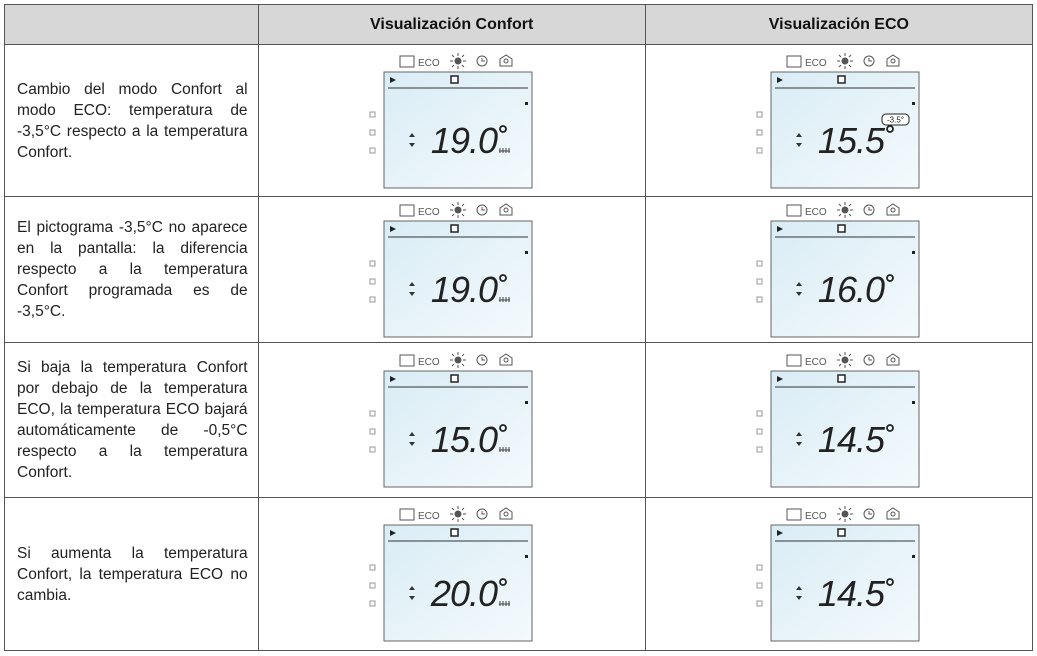  I want to click on badge-frame, so click(895, 119).